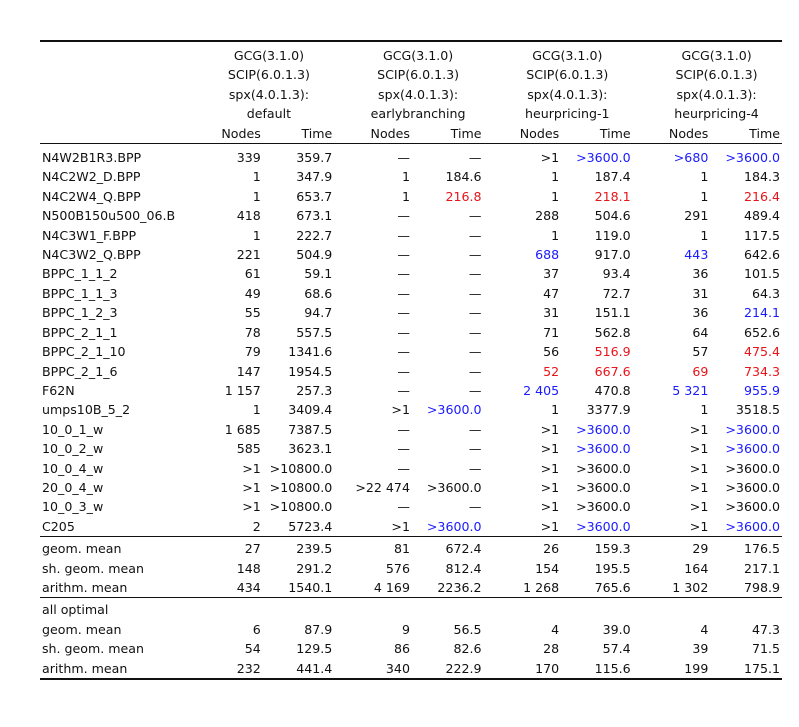 The image size is (799, 727). What do you see at coordinates (551, 332) in the screenshot?
I see `nodes-cell: 71` at bounding box center [551, 332].